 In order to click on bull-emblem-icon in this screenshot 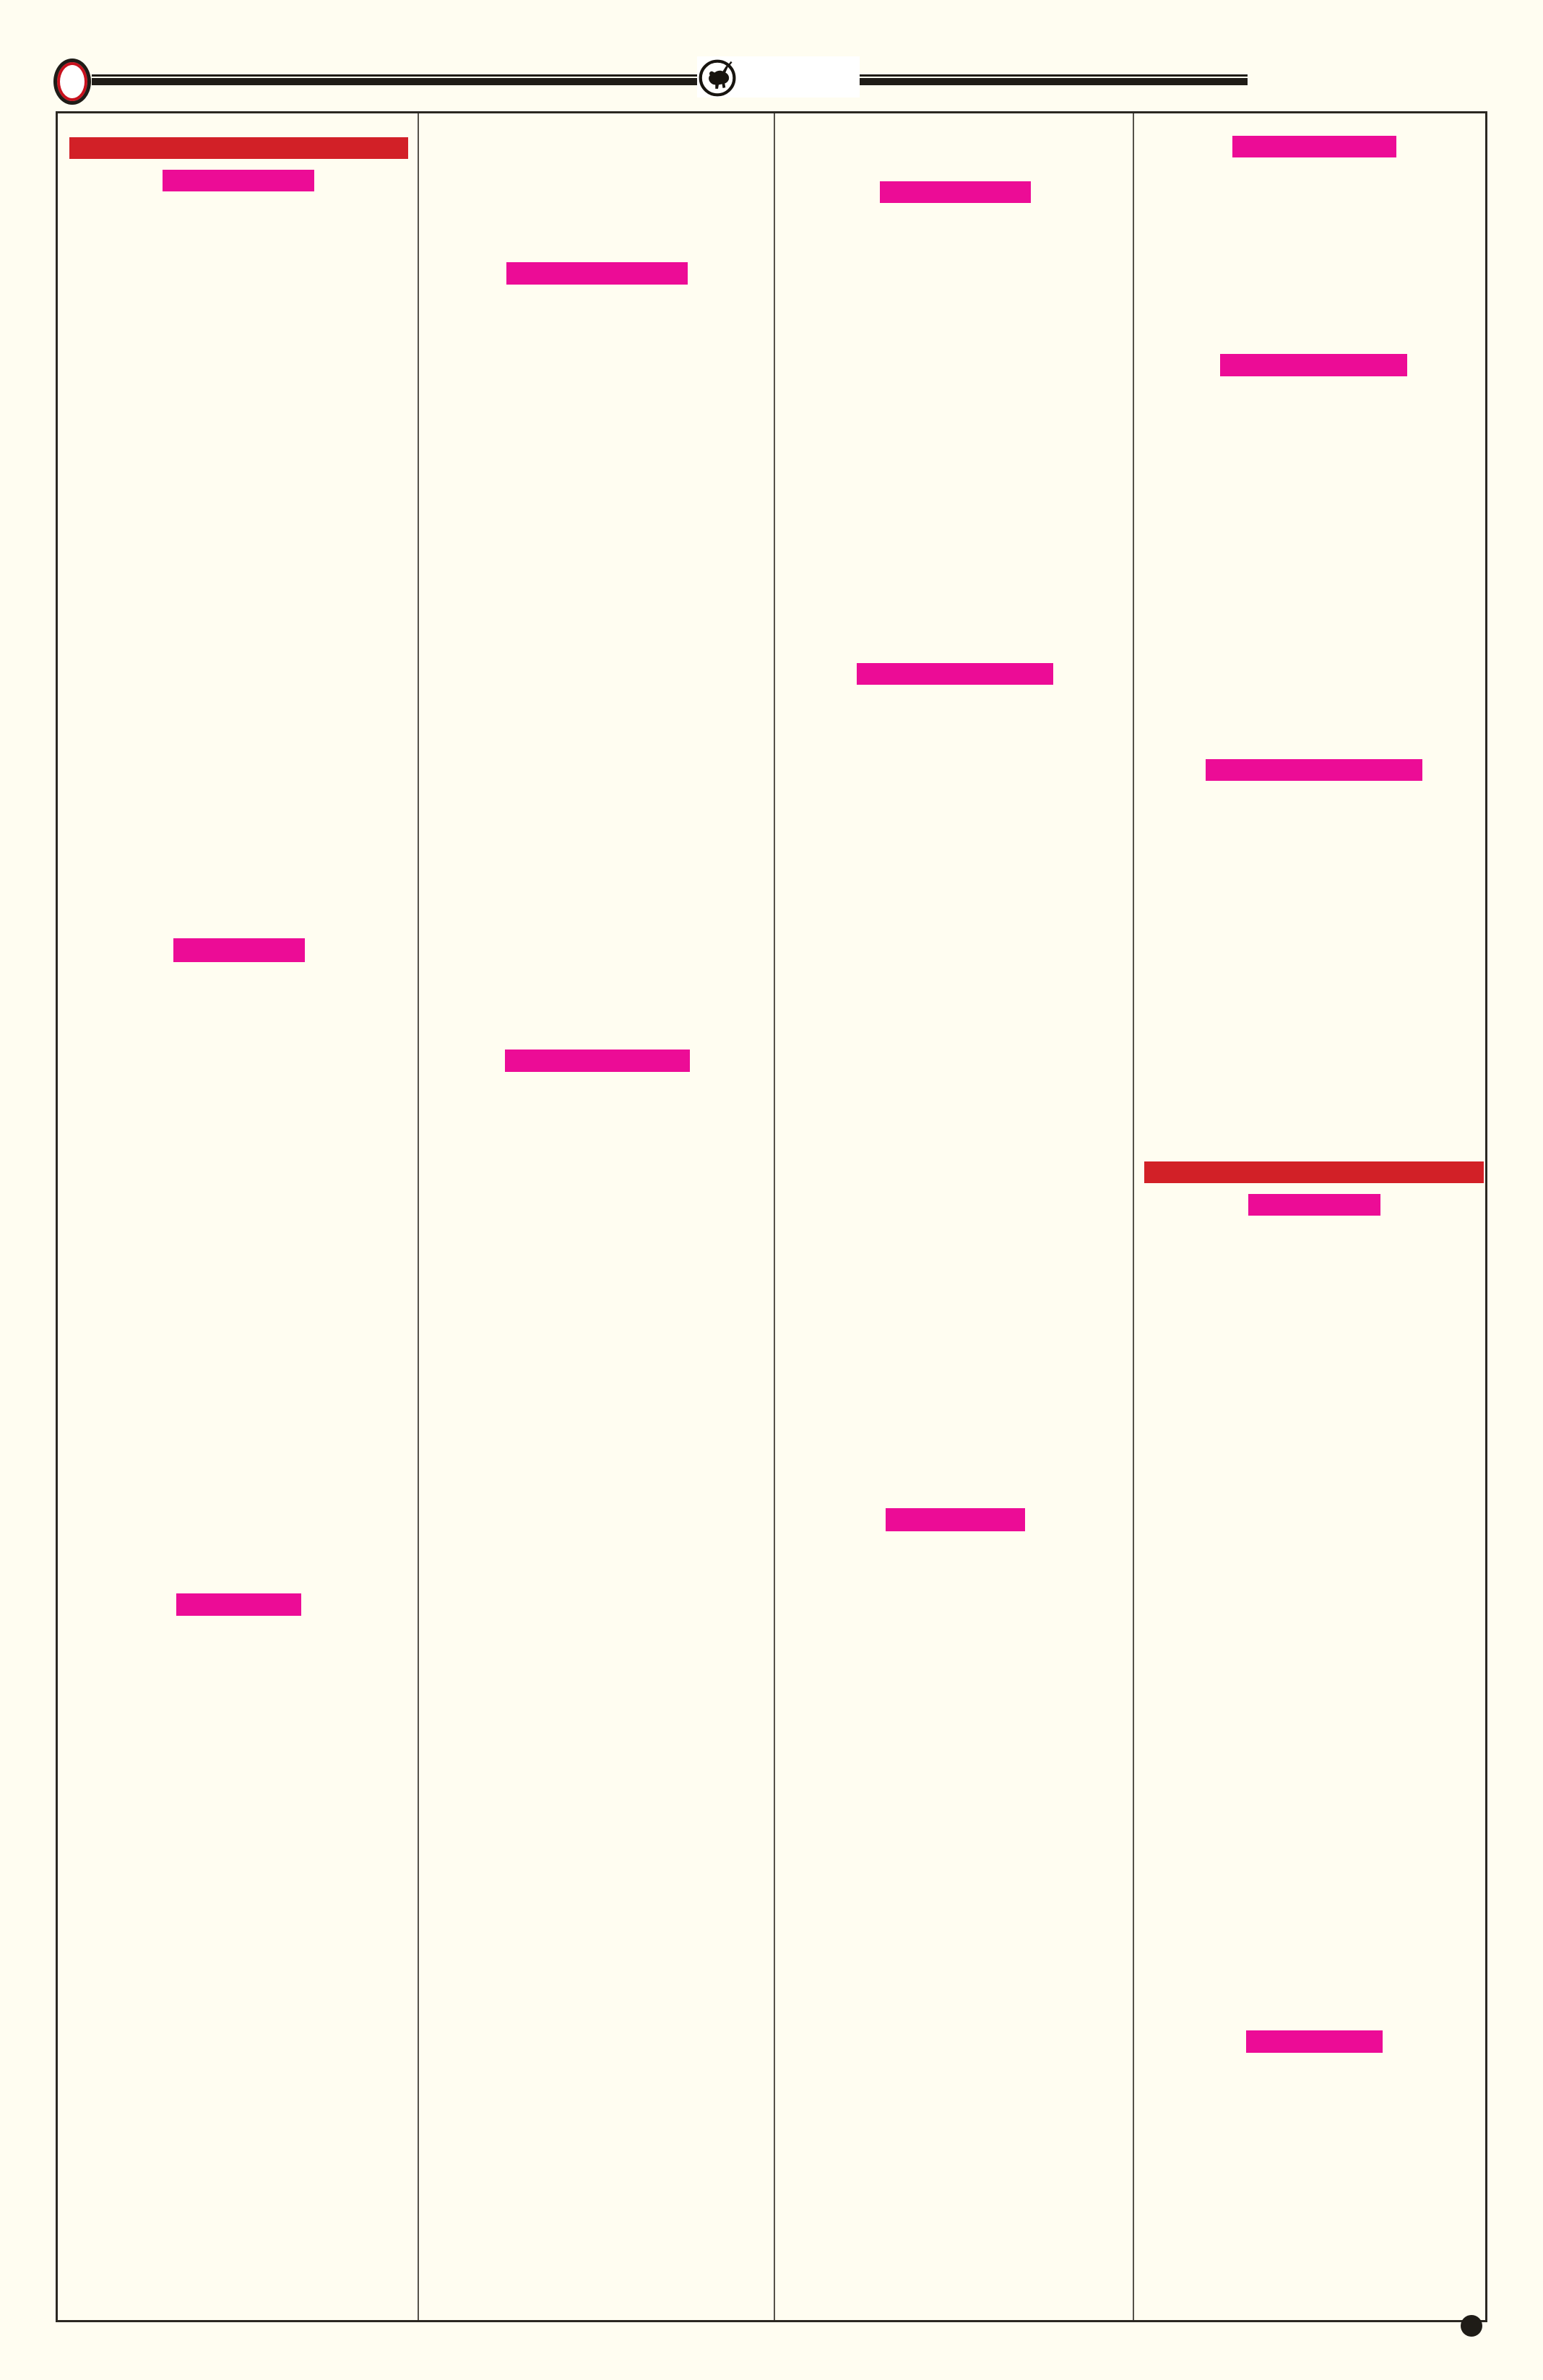, I will do `click(717, 78)`.